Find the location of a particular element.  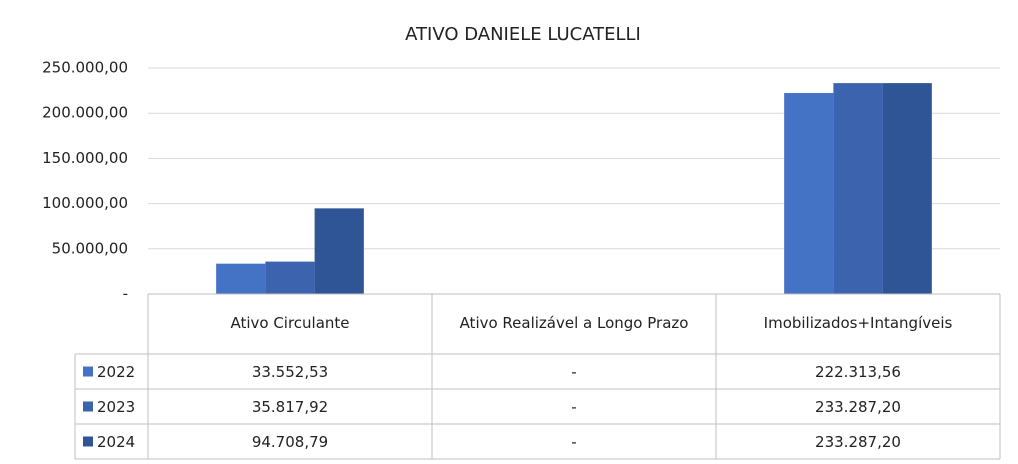

data-label: 33.552,53 is located at coordinates (290, 372).